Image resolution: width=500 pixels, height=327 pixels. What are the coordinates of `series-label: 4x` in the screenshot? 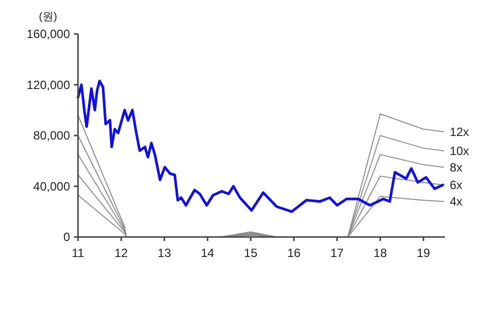 It's located at (456, 201).